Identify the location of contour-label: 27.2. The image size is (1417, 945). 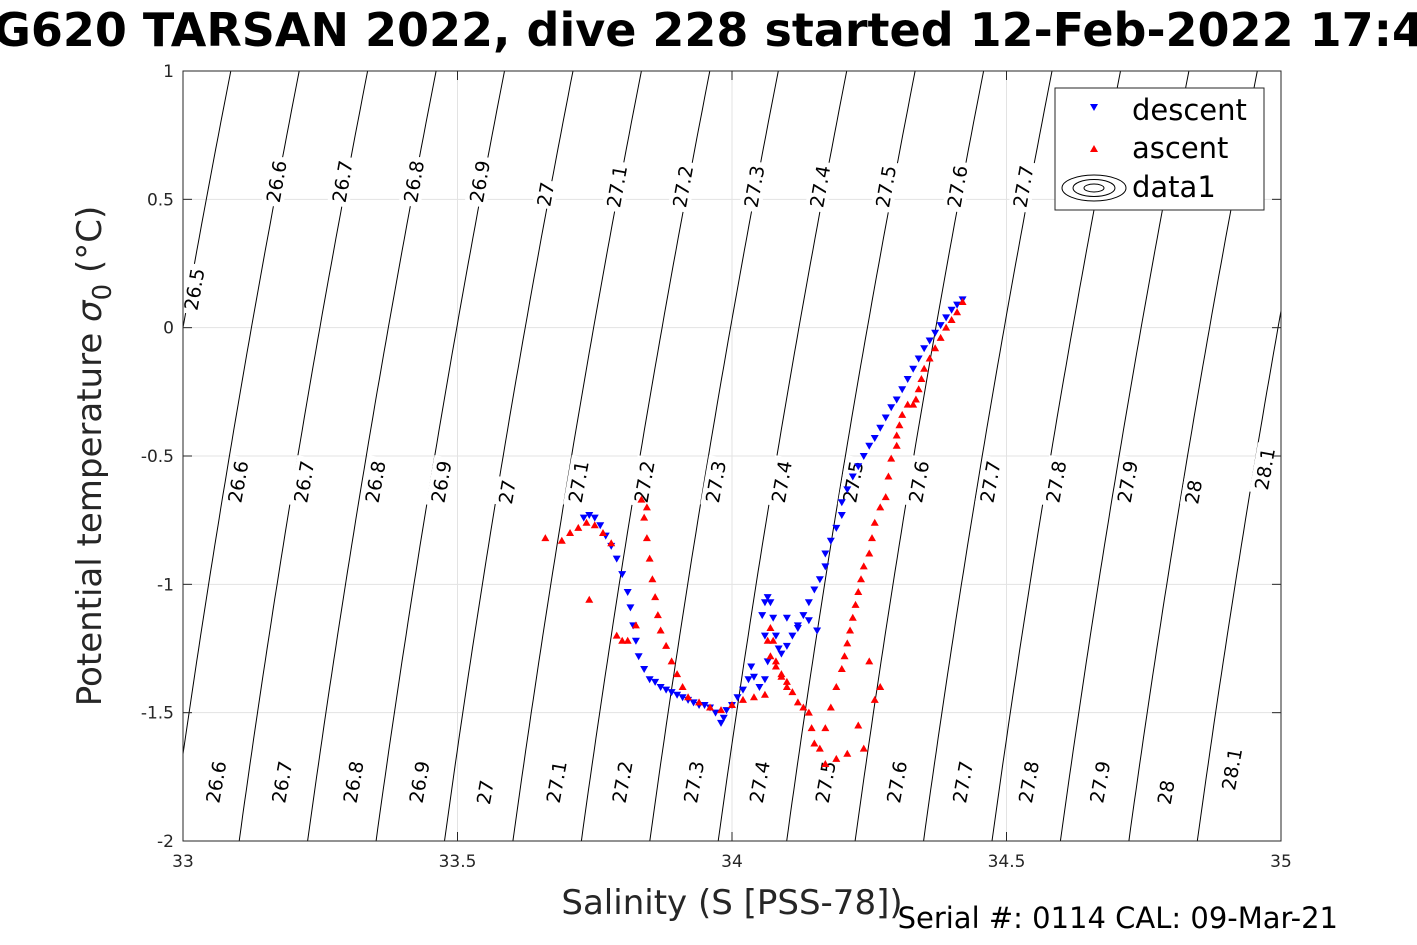
(644, 482).